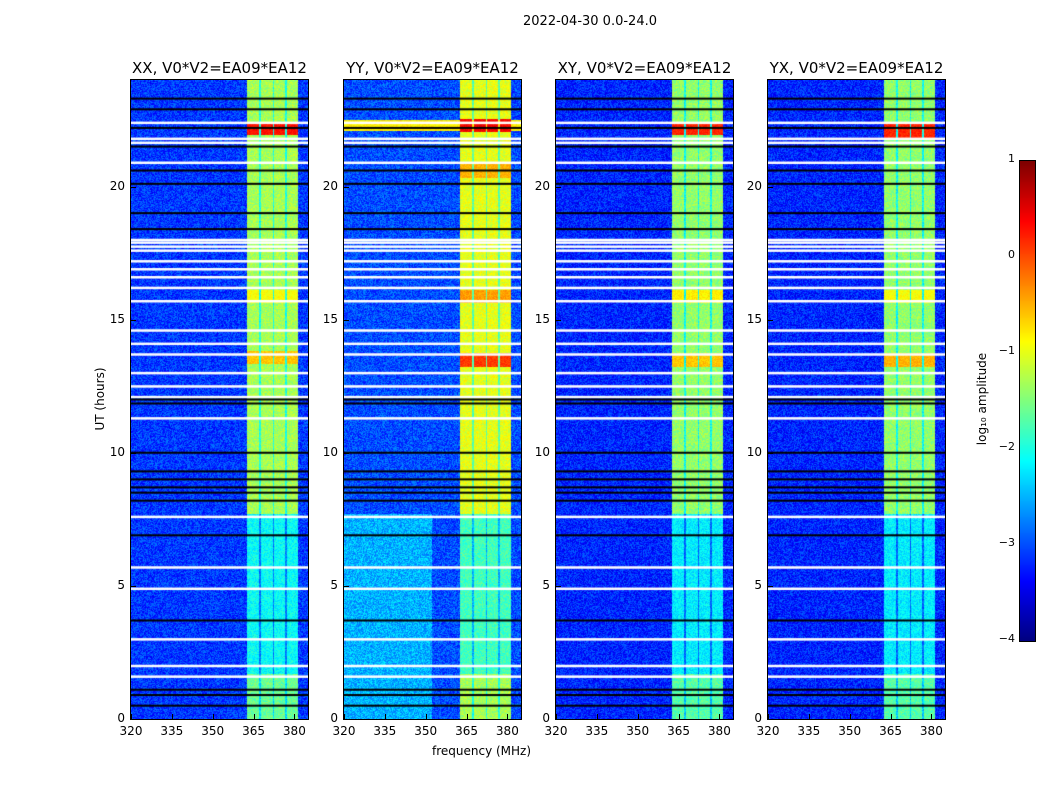 Image resolution: width=1050 pixels, height=800 pixels. What do you see at coordinates (856, 68) in the screenshot?
I see `panel-title: YX, V0*V2=EA09*EA12` at bounding box center [856, 68].